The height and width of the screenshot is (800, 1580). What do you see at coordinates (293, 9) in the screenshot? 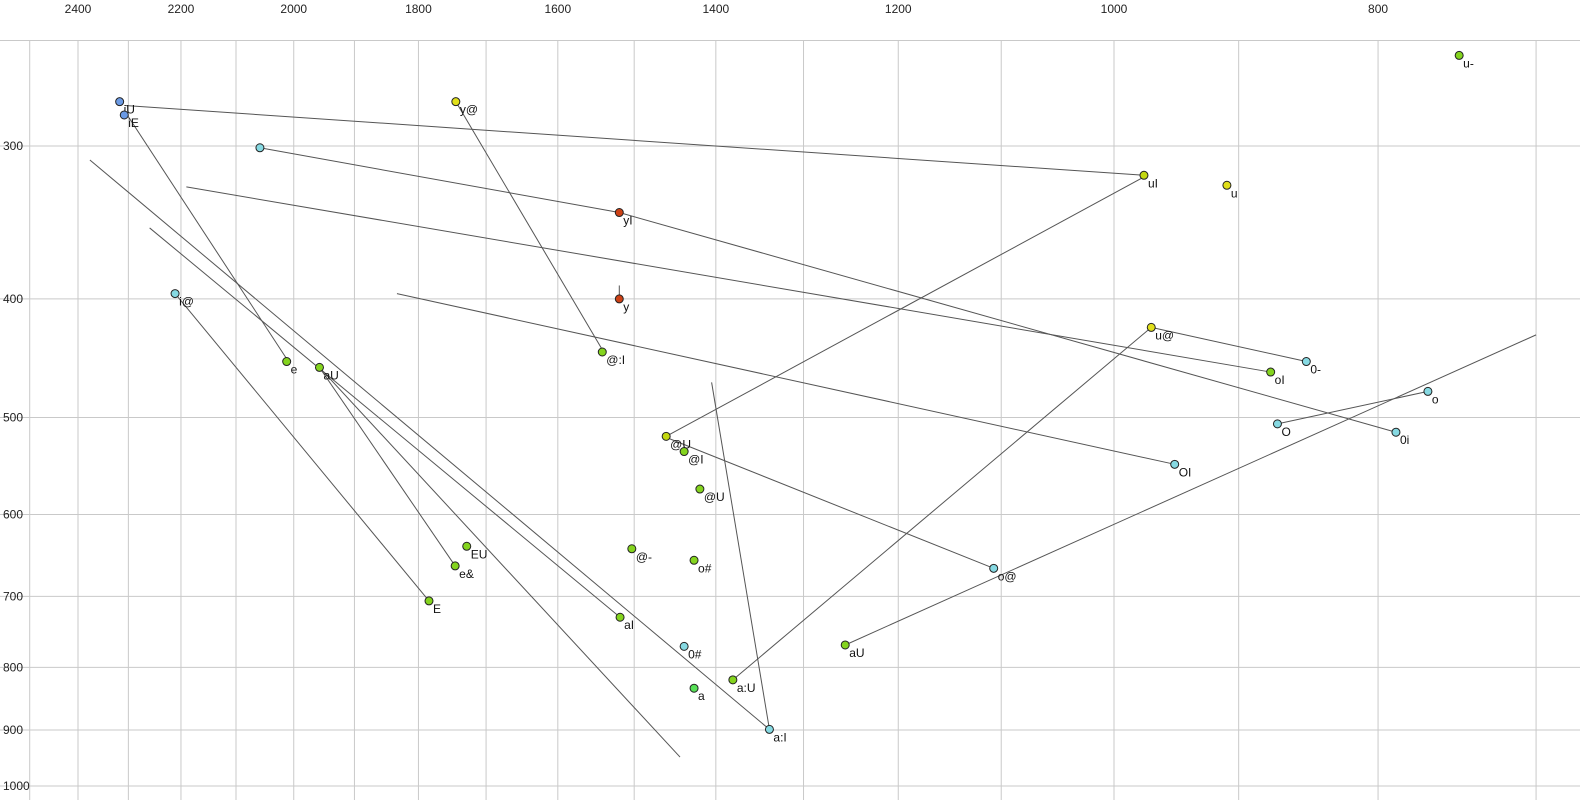
I see `x-axis-tick-label: 2000` at bounding box center [293, 9].